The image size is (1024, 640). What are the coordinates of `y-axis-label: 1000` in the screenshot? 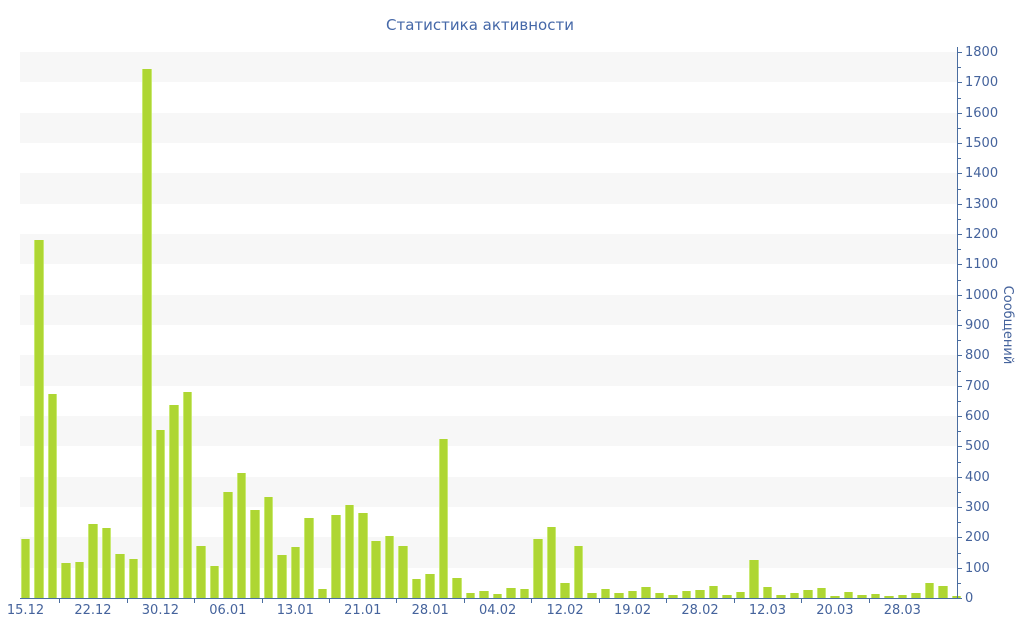 It's located at (982, 295).